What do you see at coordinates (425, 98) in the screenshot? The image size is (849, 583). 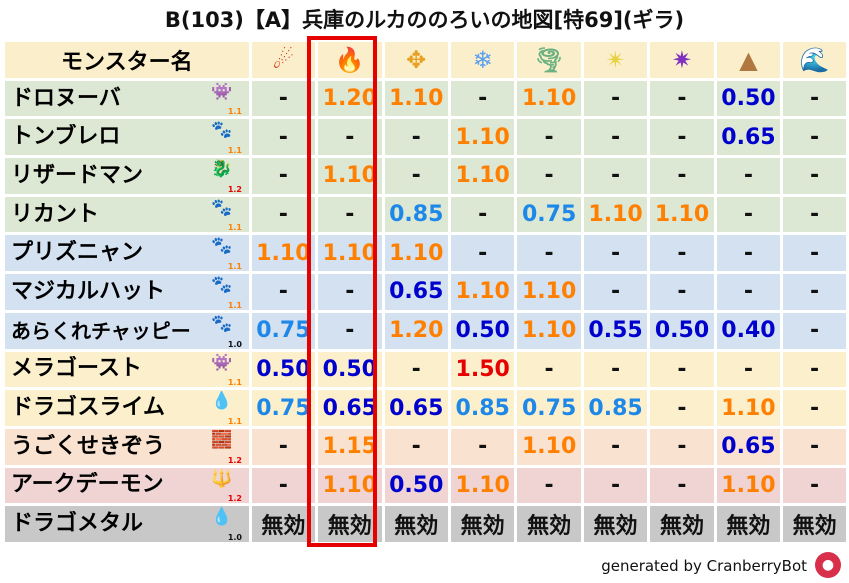 I see `table-row: ドロヌーバ 👾 1.1-1.20 1.10-1.10- -0.50-` at bounding box center [425, 98].